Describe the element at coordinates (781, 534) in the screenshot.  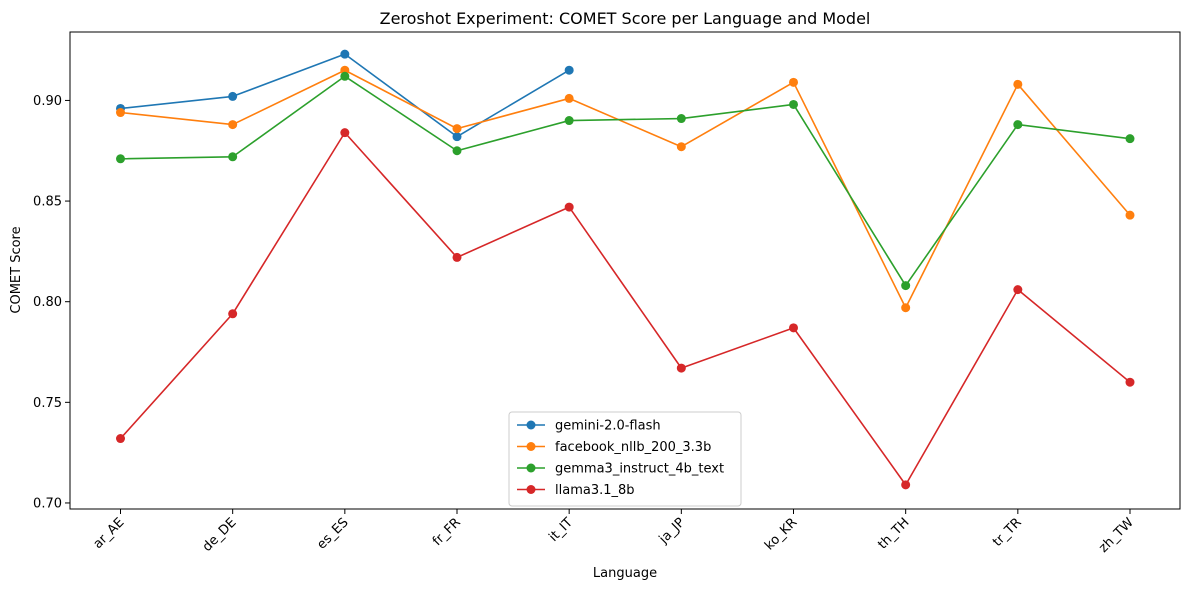
I see `x-tick-label: ko_KR` at that location.